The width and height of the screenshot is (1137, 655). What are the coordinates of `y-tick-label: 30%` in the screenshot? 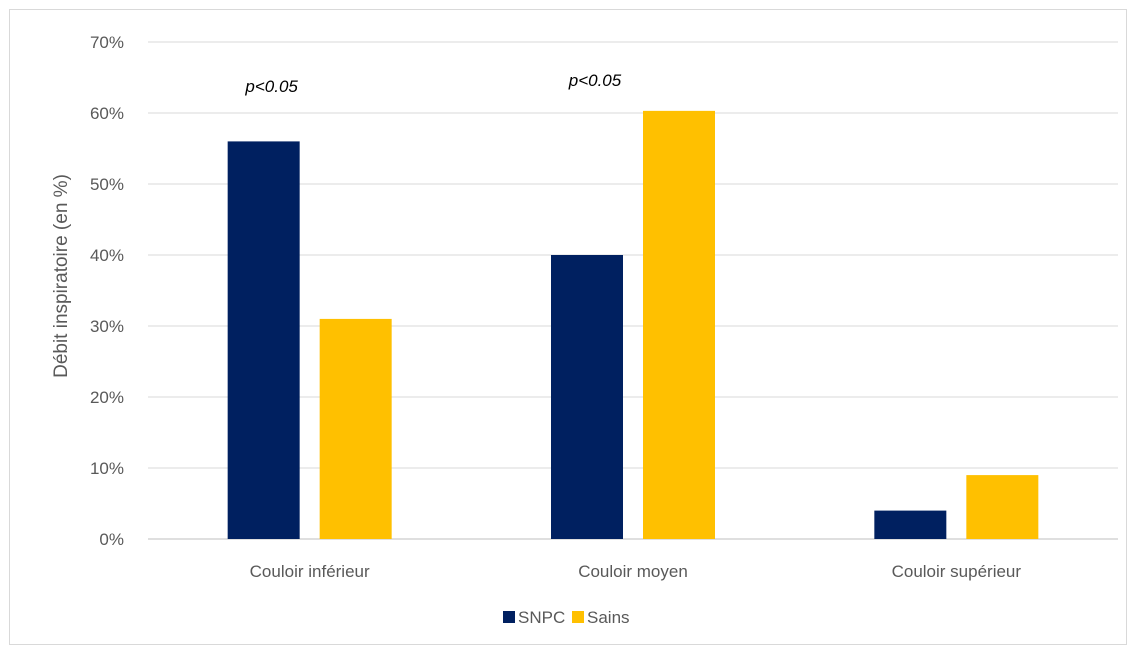 It's located at (107, 326).